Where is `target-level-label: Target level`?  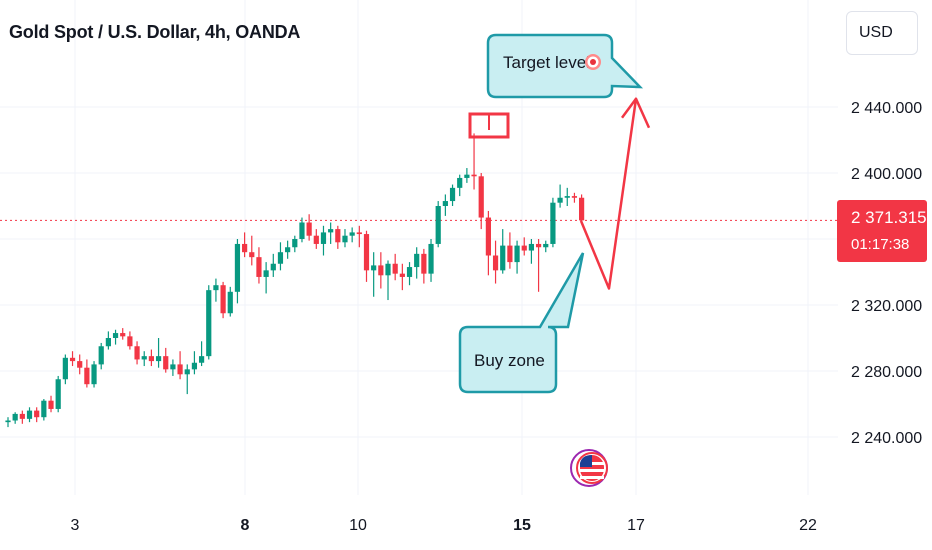 target-level-label: Target level is located at coordinates (546, 62).